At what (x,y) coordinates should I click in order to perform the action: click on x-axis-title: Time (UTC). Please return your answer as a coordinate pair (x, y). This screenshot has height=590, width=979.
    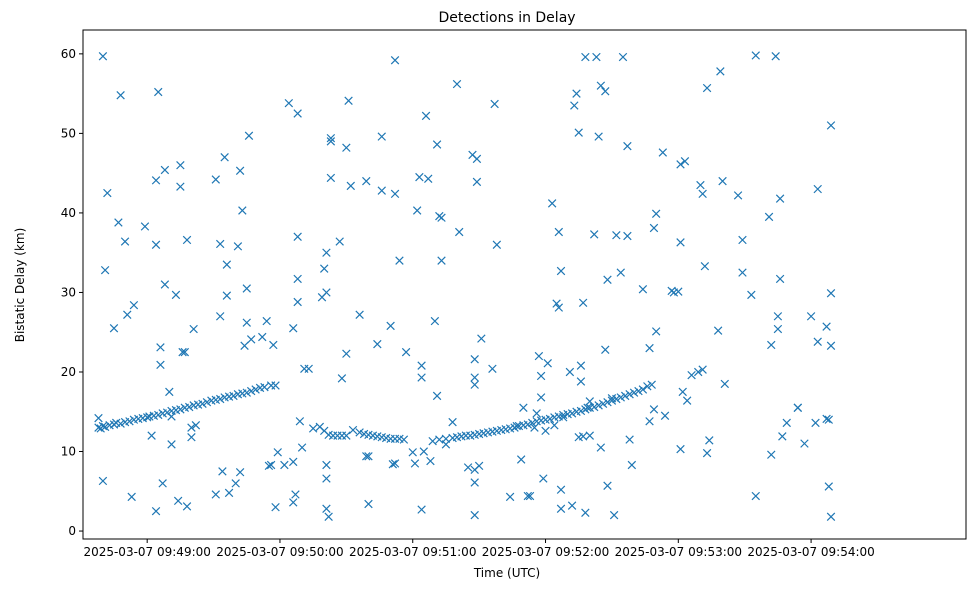
    Looking at the image, I should click on (506, 573).